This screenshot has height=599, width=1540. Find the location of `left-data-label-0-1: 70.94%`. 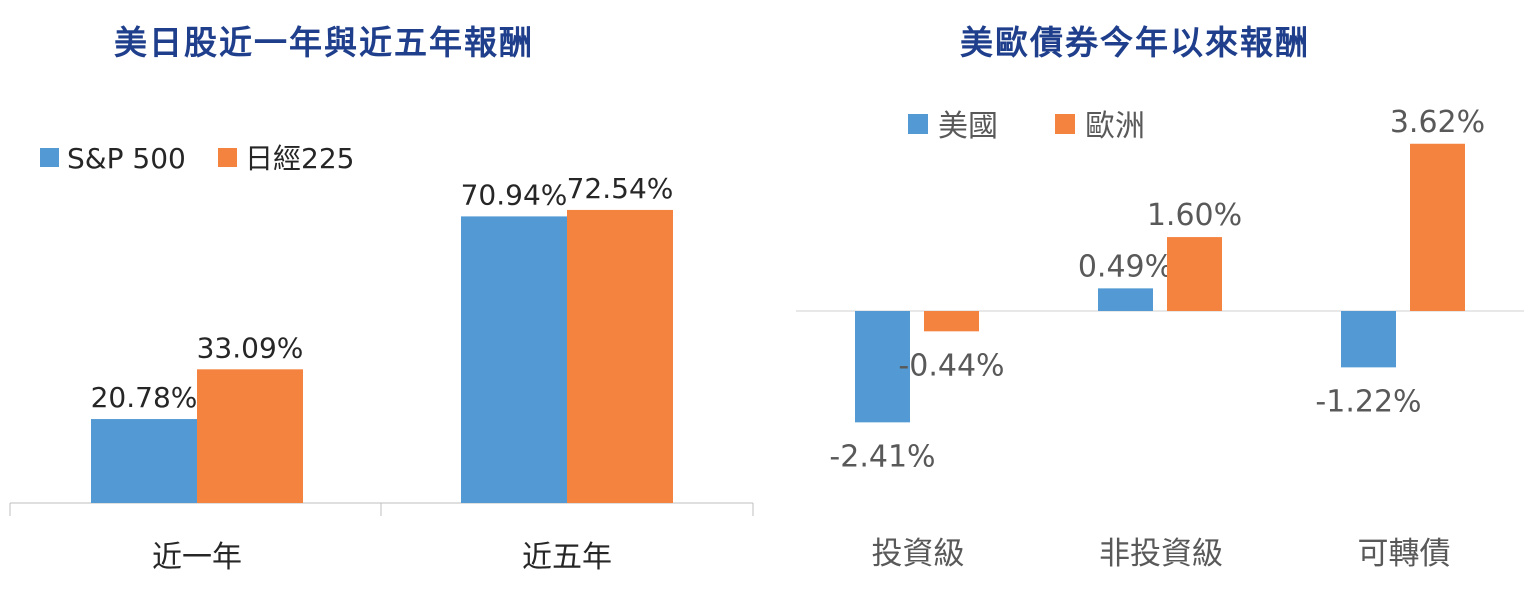

left-data-label-0-1: 70.94% is located at coordinates (514, 194).